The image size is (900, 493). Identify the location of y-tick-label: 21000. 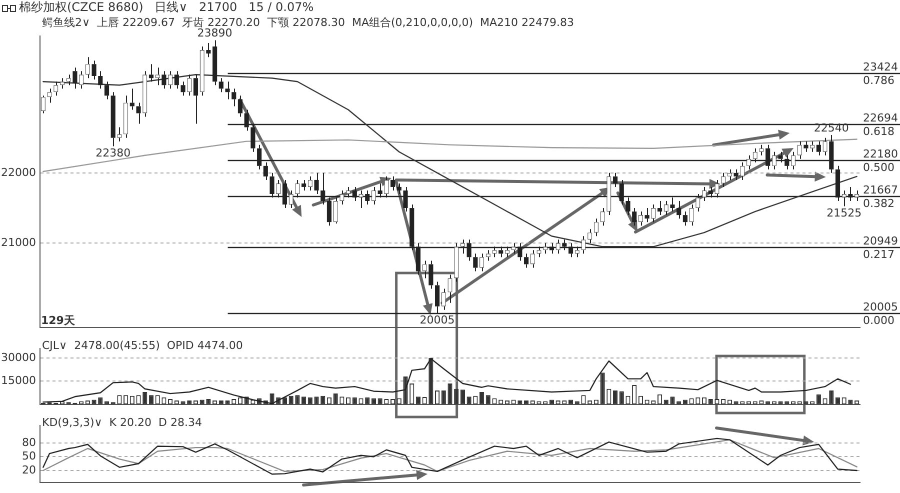
(18, 242).